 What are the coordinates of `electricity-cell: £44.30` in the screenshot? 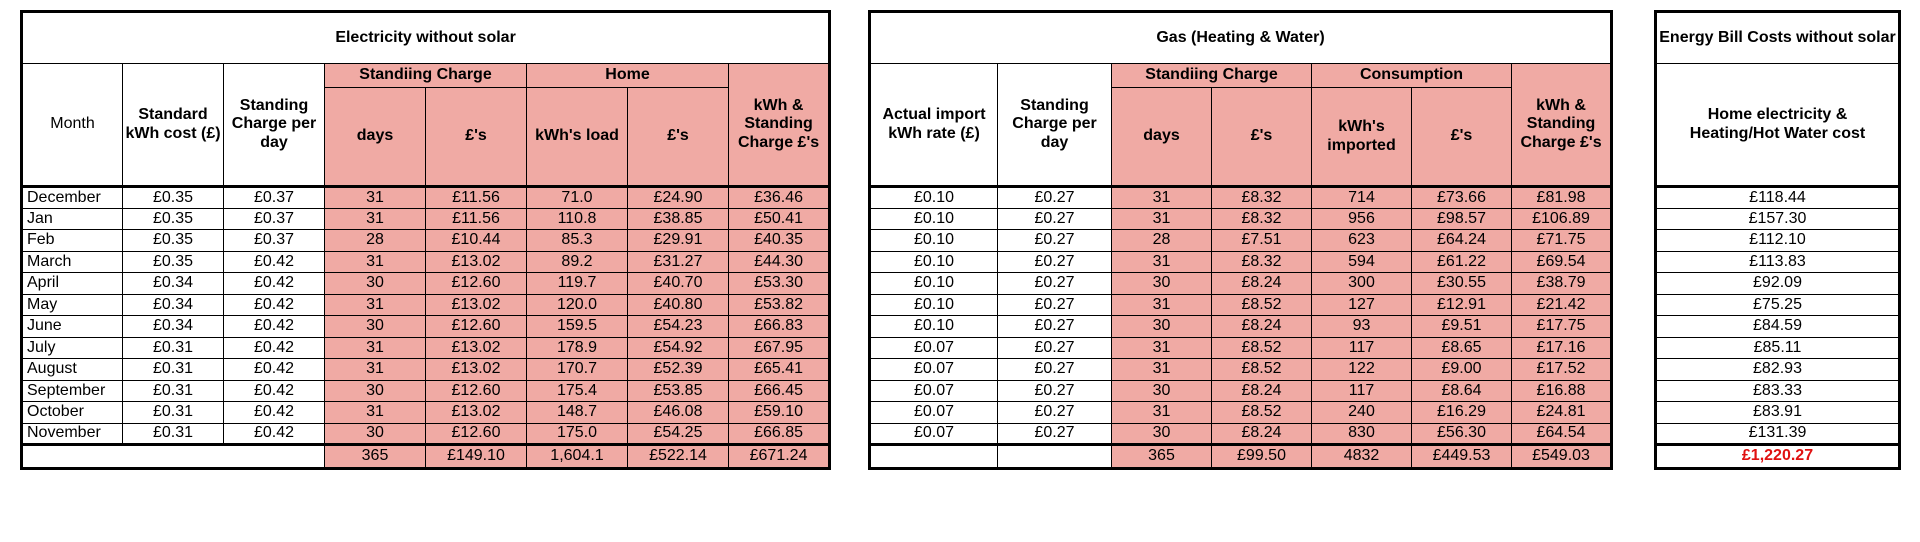 It's located at (779, 261).